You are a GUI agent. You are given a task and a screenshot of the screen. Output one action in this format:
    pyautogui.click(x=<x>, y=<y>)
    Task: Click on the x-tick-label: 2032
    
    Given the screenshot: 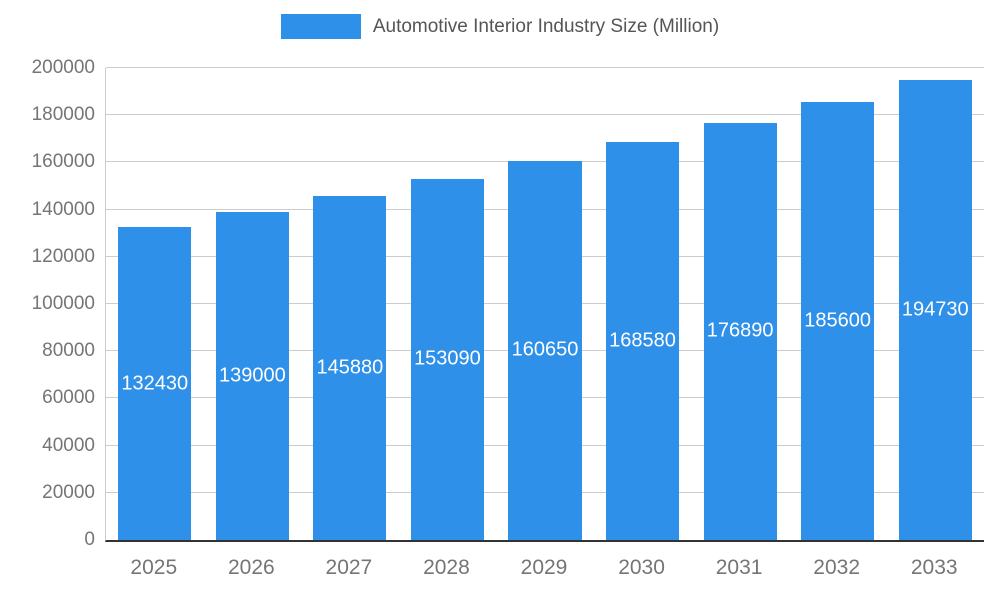 What is the action you would take?
    pyautogui.click(x=837, y=567)
    